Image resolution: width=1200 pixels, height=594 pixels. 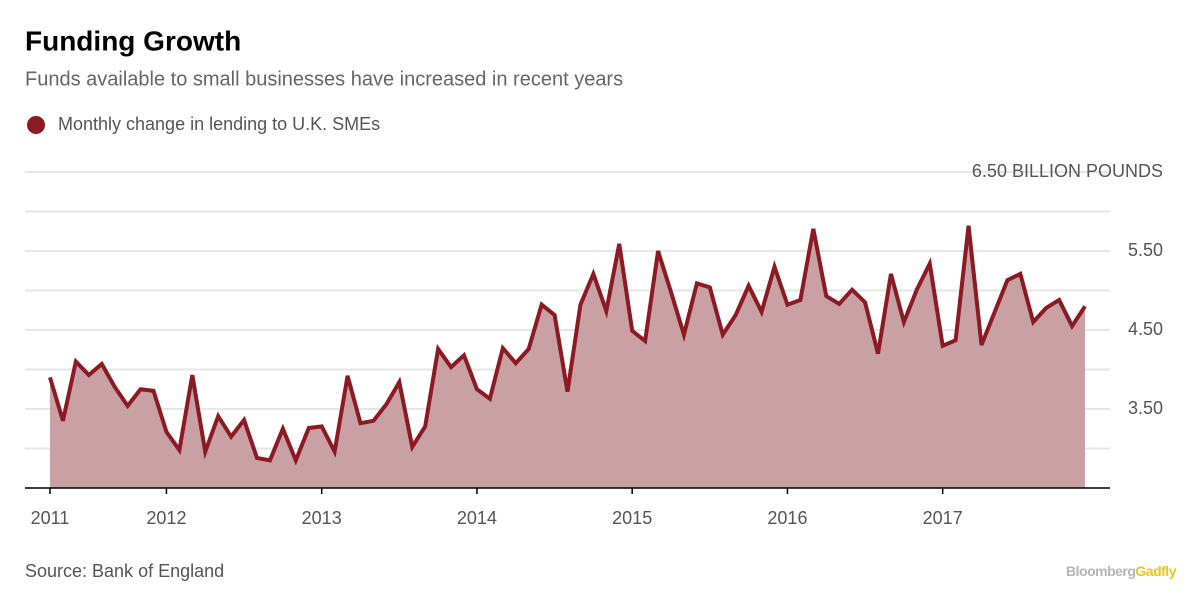 What do you see at coordinates (1145, 329) in the screenshot?
I see `y-tick-label: 4.50` at bounding box center [1145, 329].